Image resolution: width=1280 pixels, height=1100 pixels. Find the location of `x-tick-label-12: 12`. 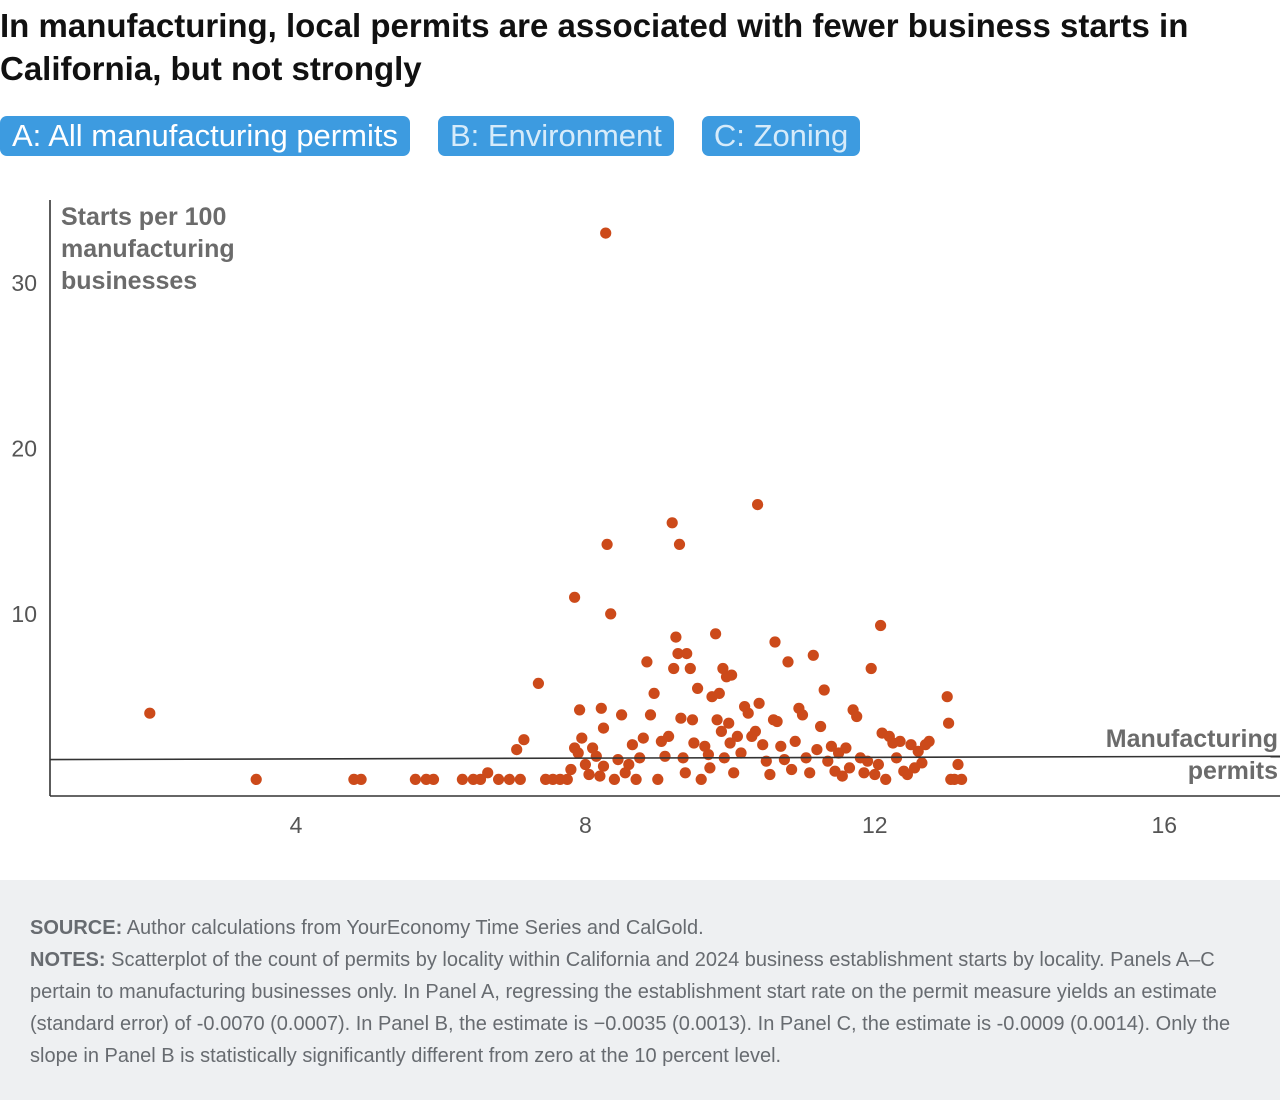

x-tick-label-12: 12 is located at coordinates (875, 825).